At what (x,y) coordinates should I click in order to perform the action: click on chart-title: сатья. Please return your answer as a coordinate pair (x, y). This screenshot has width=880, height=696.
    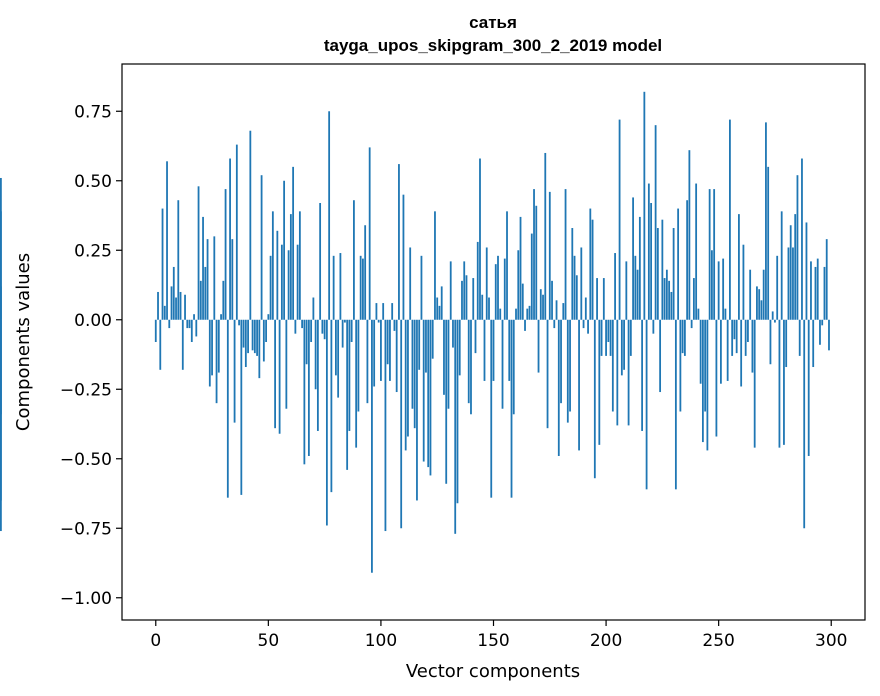
    Looking at the image, I should click on (493, 22).